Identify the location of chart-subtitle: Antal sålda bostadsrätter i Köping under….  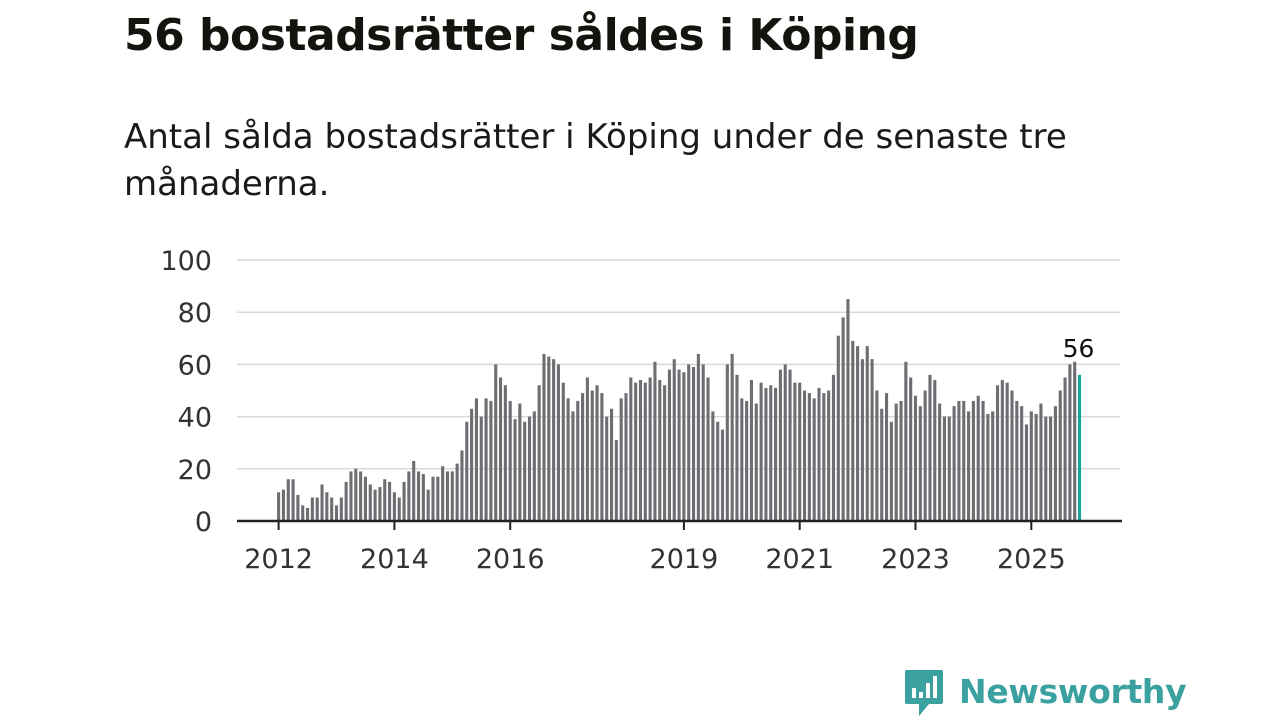
(595, 160).